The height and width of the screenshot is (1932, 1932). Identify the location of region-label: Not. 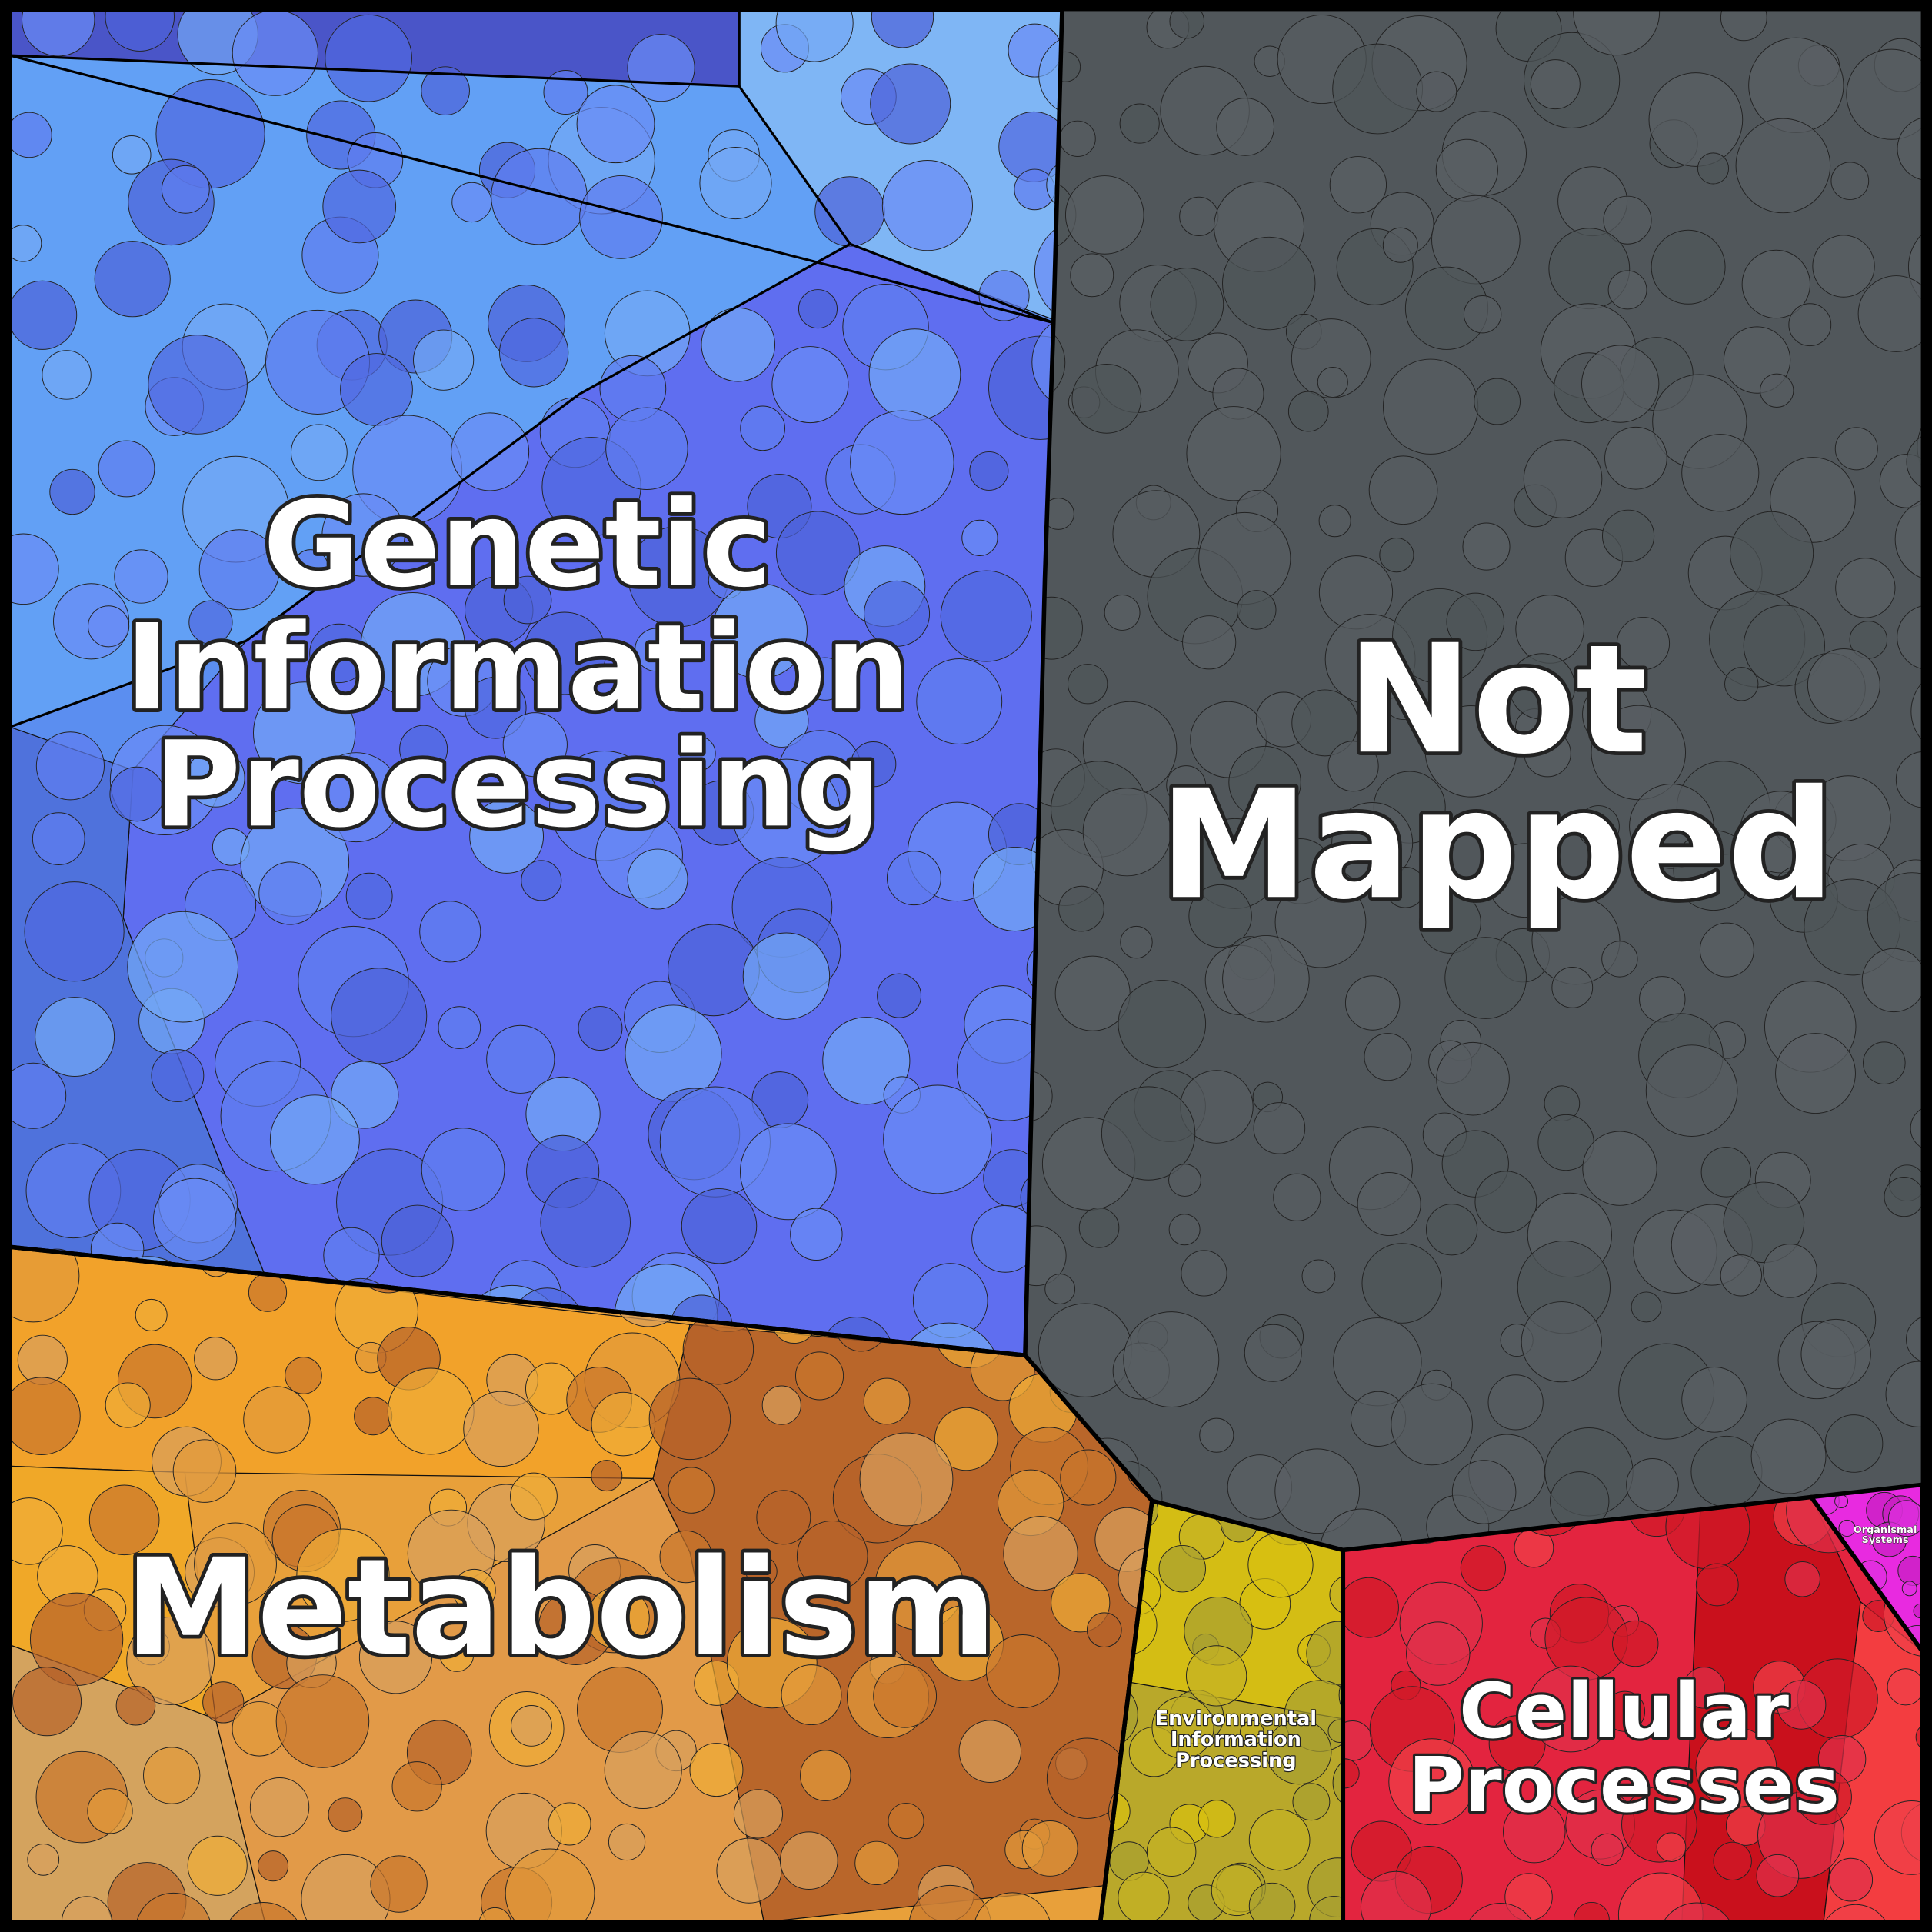
(1497, 700).